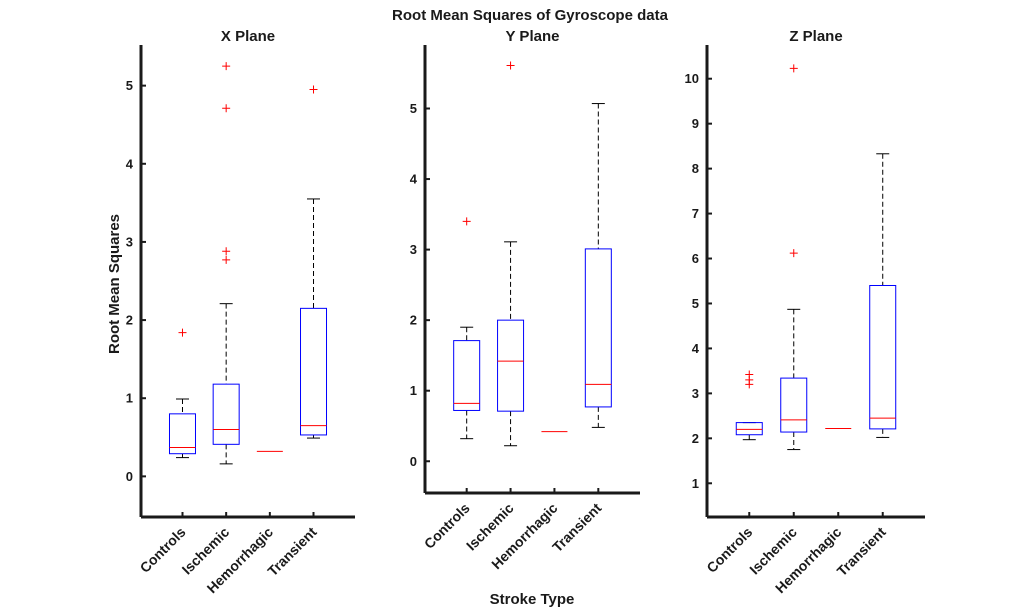 The height and width of the screenshot is (608, 1024). Describe the element at coordinates (114, 284) in the screenshot. I see `y-axis-label: Root Mean Squares` at that location.